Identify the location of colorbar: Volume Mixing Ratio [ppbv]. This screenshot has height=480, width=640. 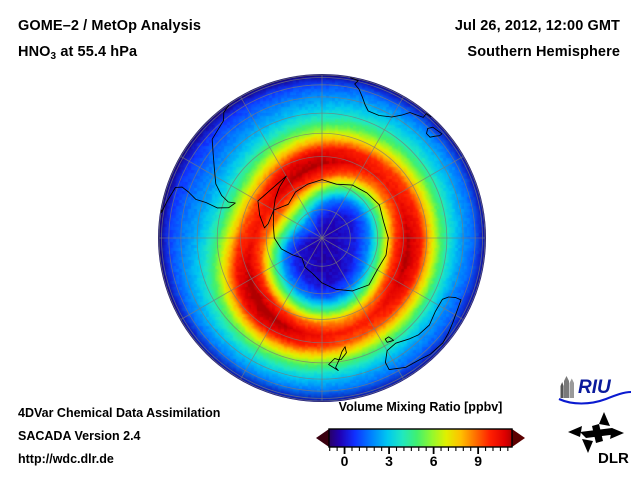
(420, 435).